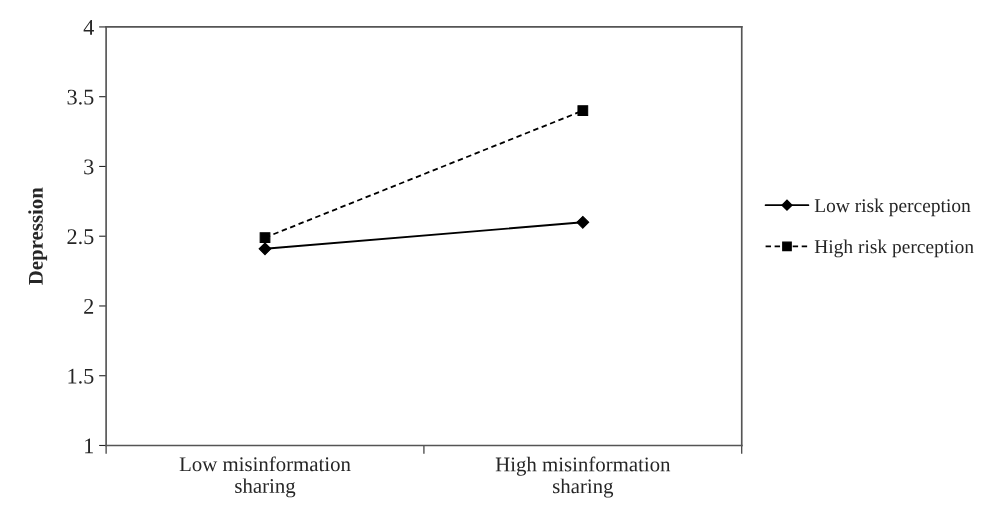 This screenshot has width=1001, height=518. Describe the element at coordinates (89, 306) in the screenshot. I see `y-tick-label: 2` at that location.